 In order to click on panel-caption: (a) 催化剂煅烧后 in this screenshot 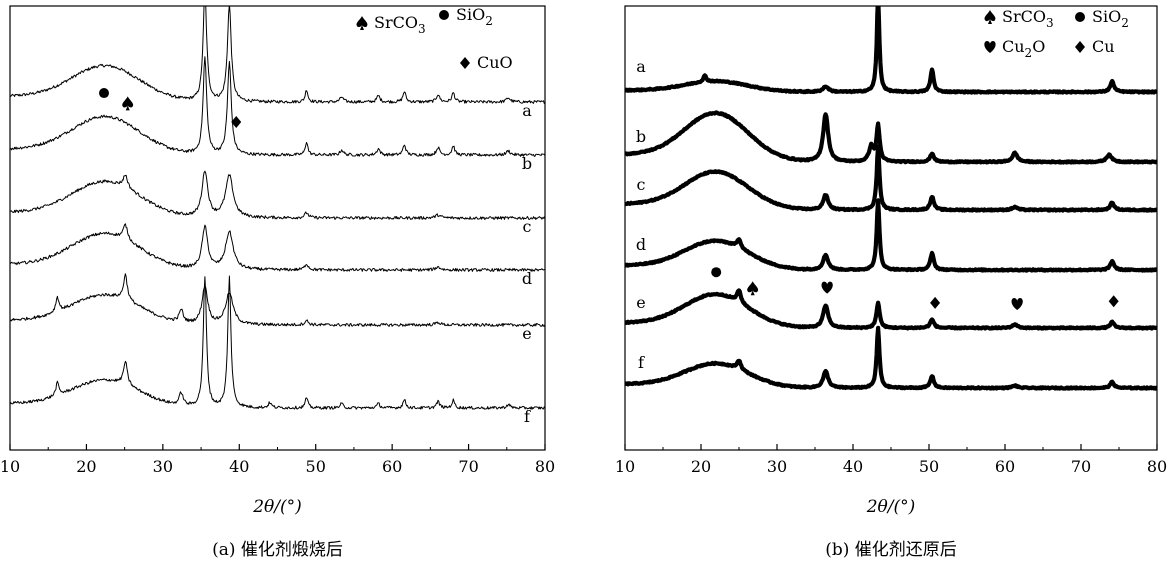, I will do `click(277, 550)`.